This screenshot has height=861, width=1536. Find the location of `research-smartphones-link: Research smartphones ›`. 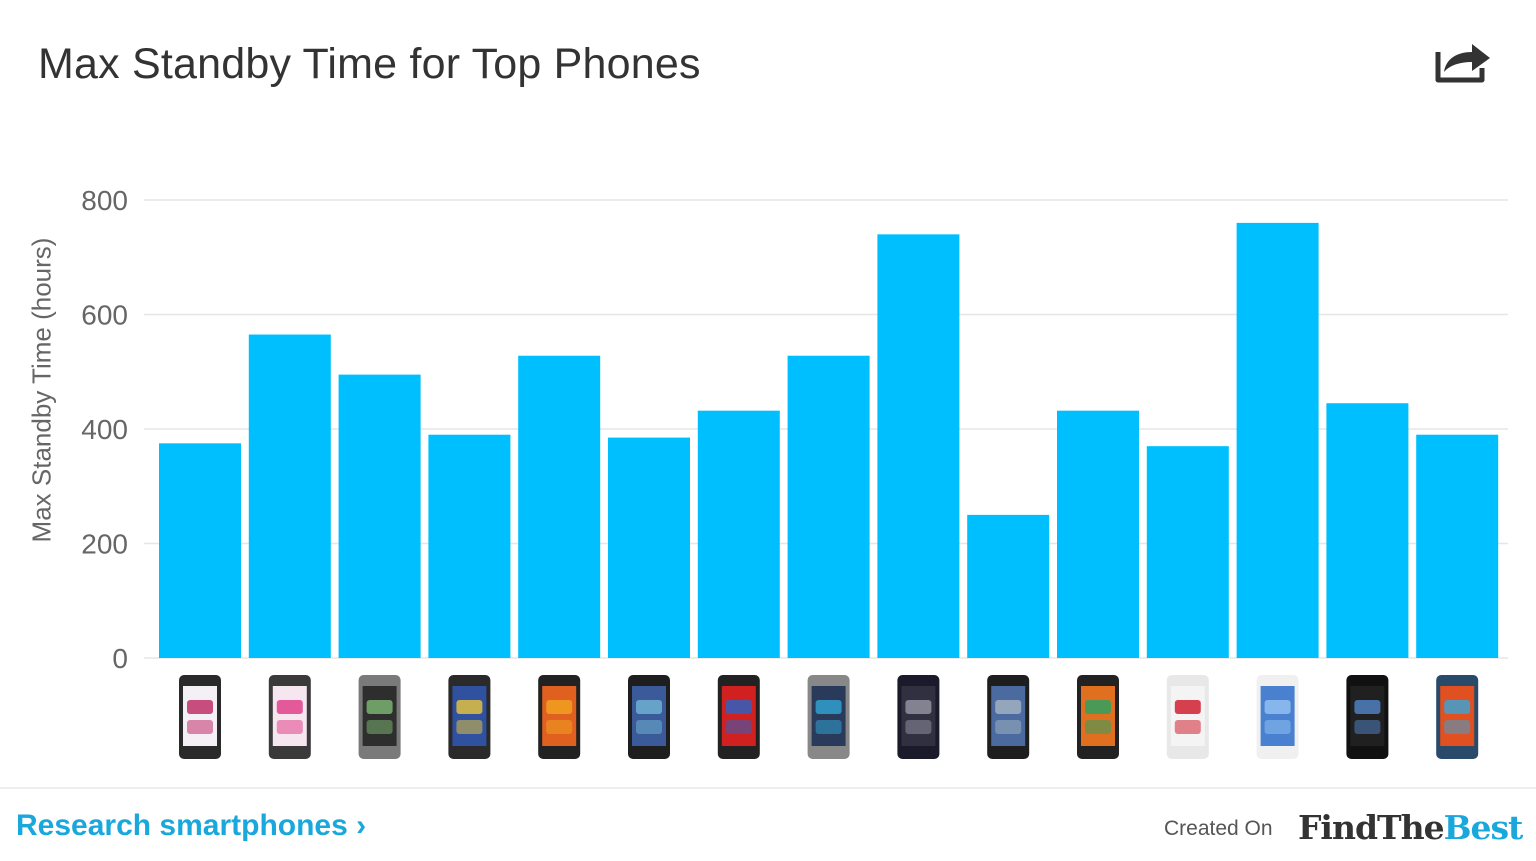

research-smartphones-link: Research smartphones › is located at coordinates (191, 825).